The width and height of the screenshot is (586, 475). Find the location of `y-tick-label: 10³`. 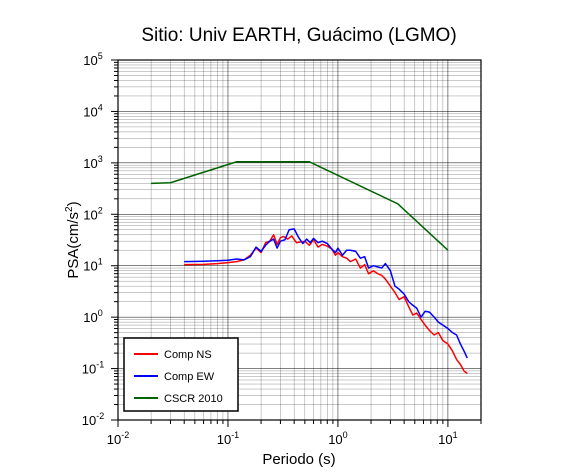

y-tick-label: 10³ is located at coordinates (92, 162).